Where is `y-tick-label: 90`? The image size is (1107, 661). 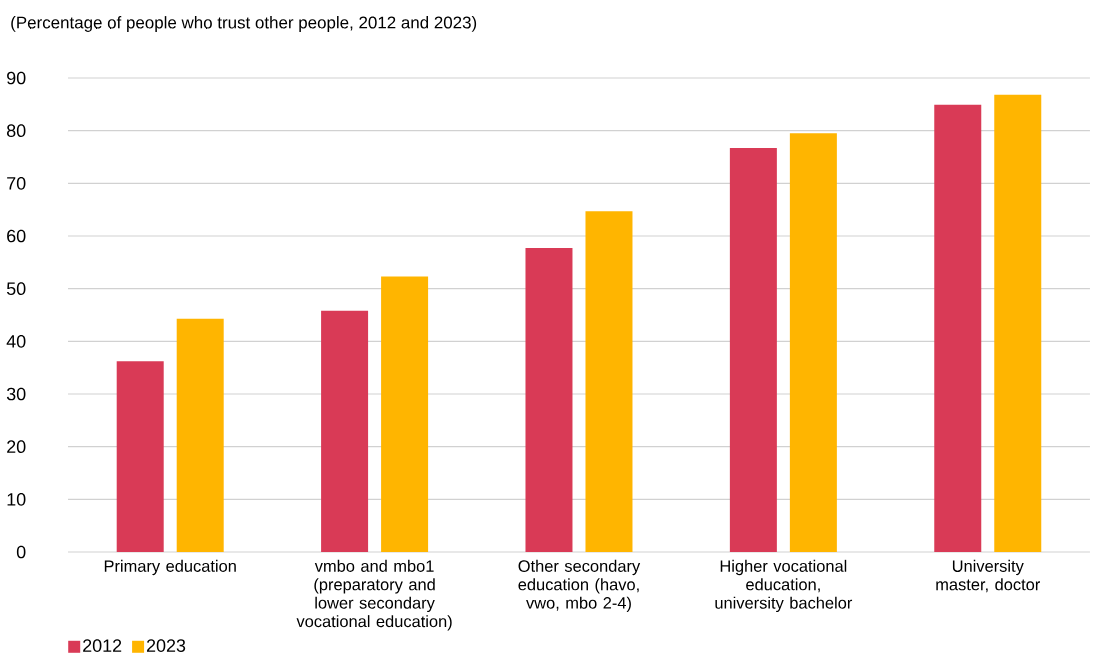 y-tick-label: 90 is located at coordinates (16, 78).